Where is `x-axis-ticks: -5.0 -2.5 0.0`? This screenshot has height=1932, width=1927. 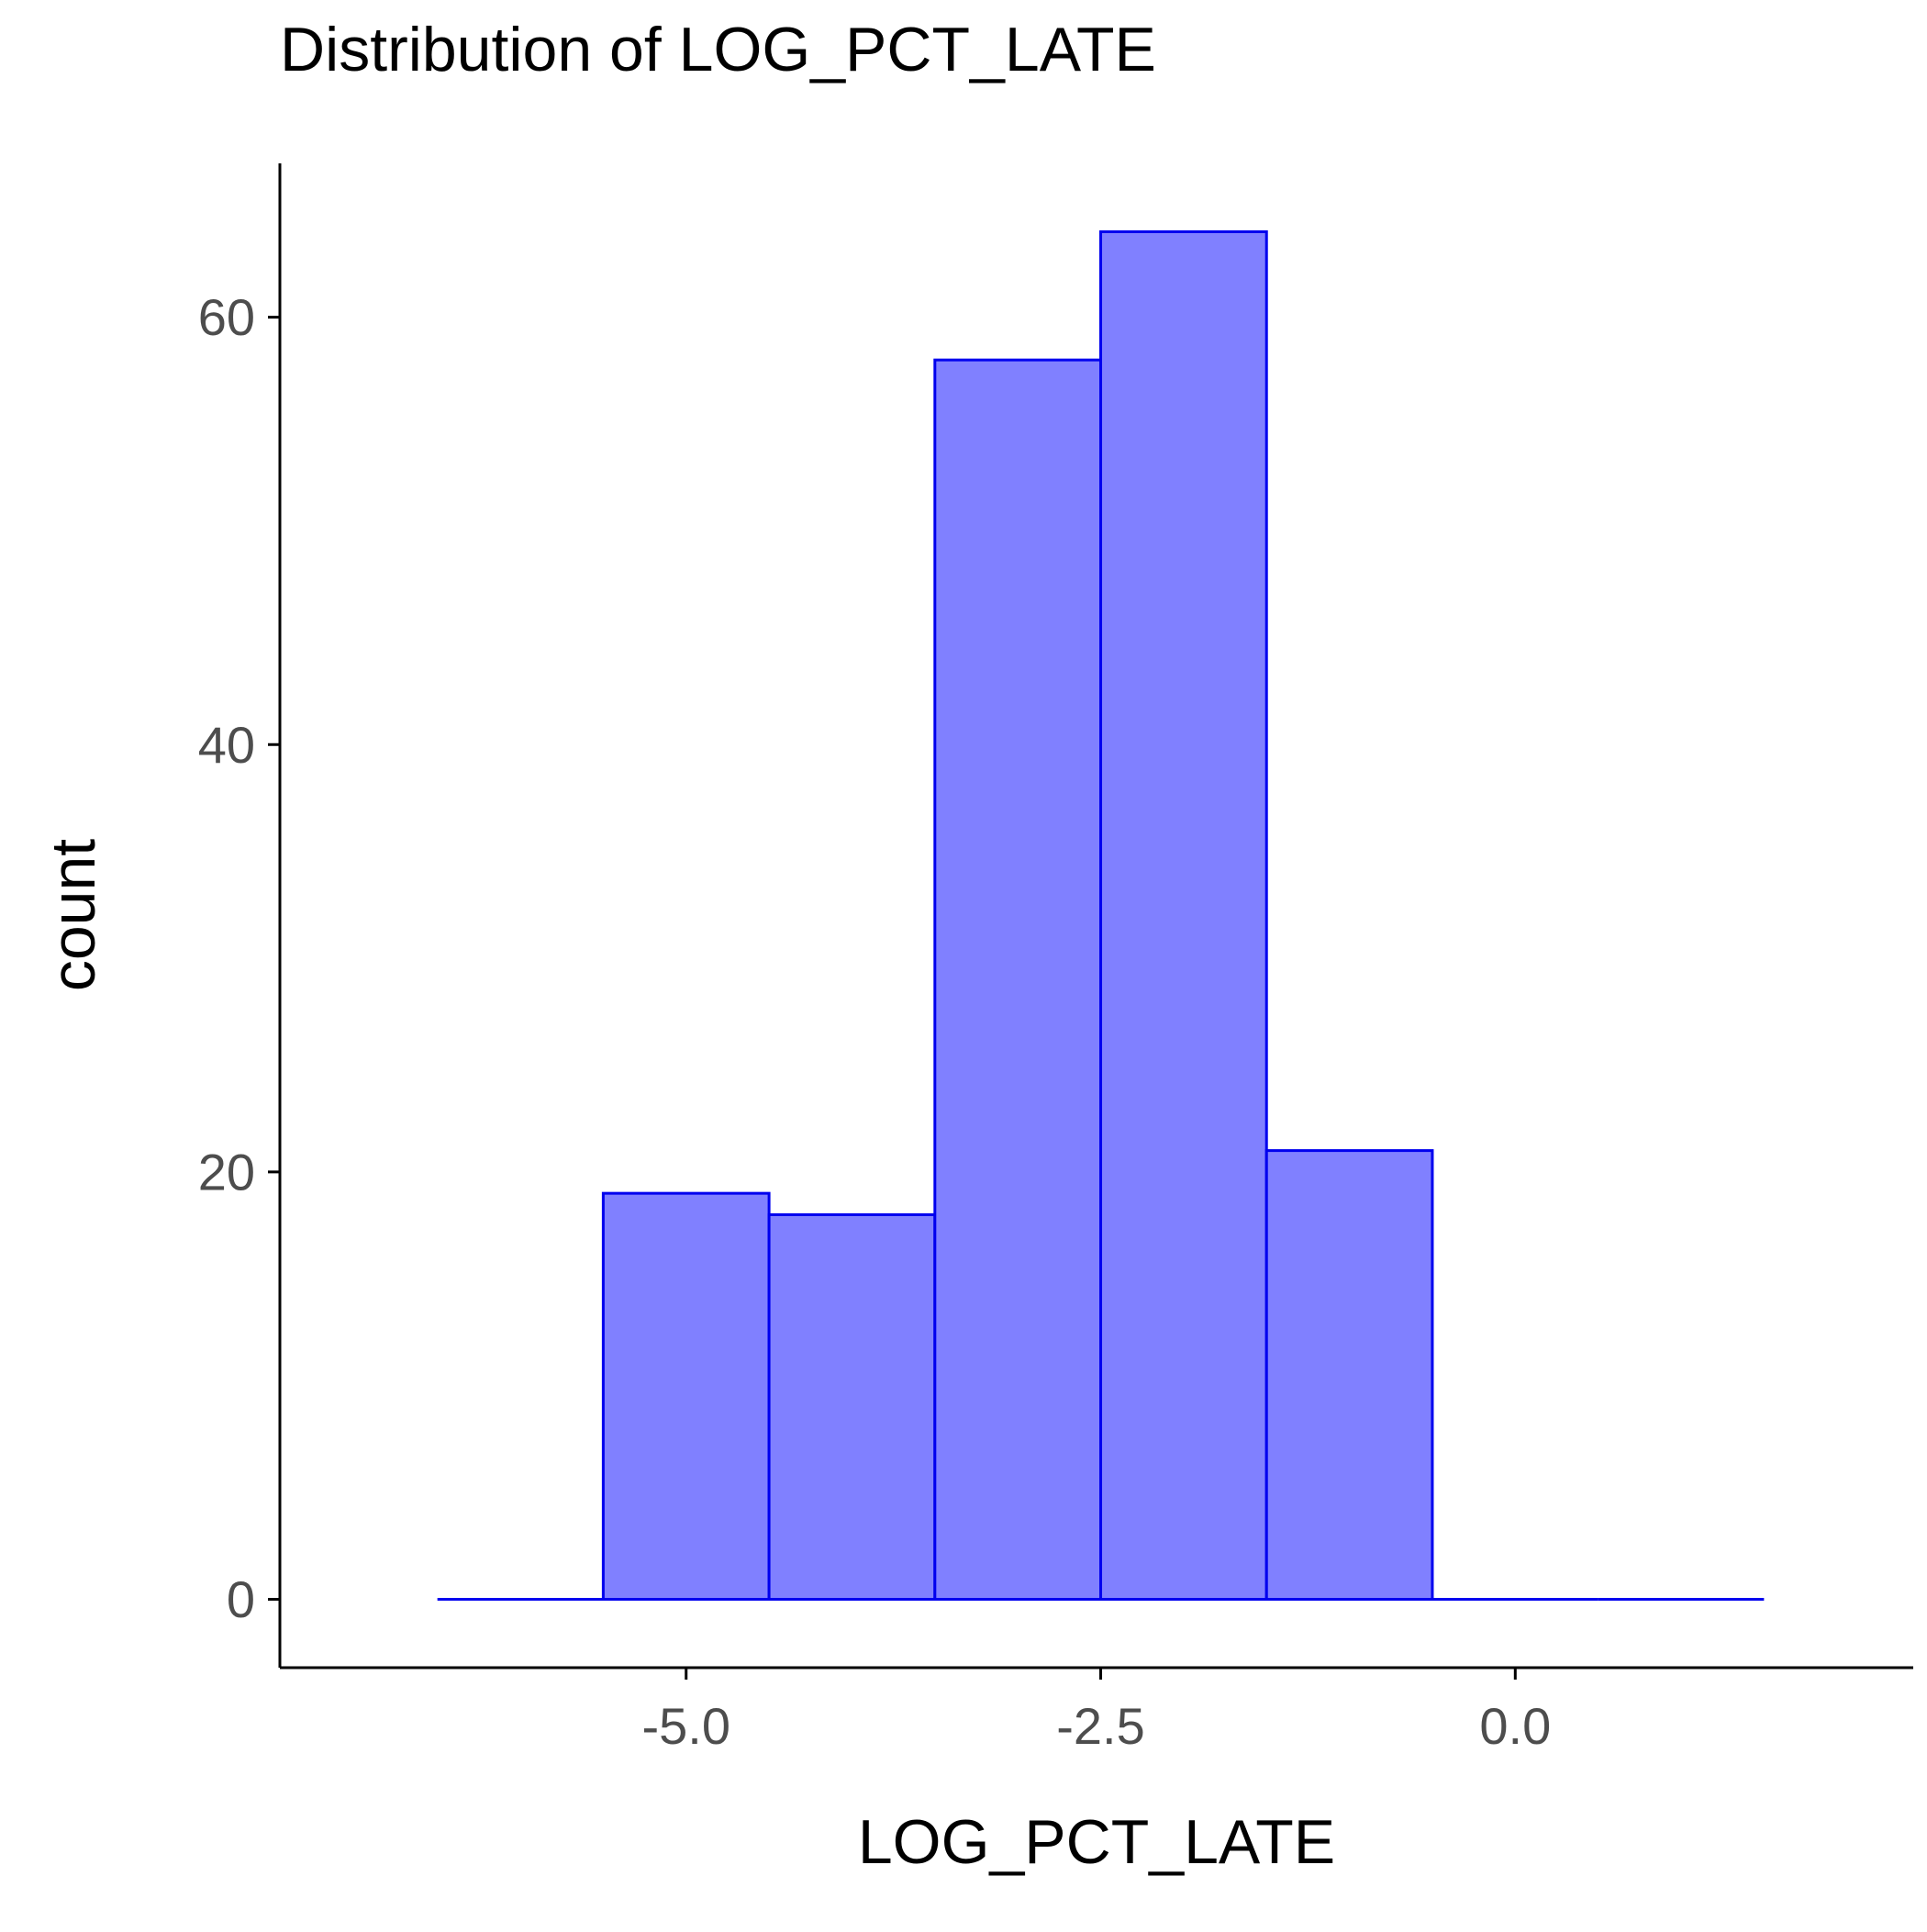
x-axis-ticks: -5.0 -2.5 0.0 is located at coordinates (1096, 1711).